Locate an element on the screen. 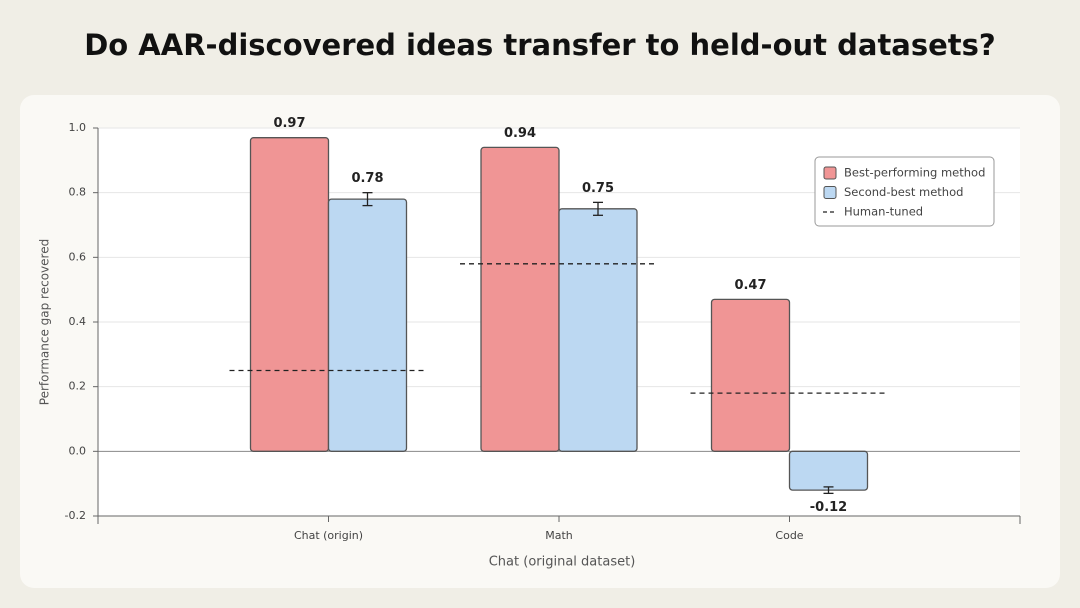  legend-box is located at coordinates (904, 191).